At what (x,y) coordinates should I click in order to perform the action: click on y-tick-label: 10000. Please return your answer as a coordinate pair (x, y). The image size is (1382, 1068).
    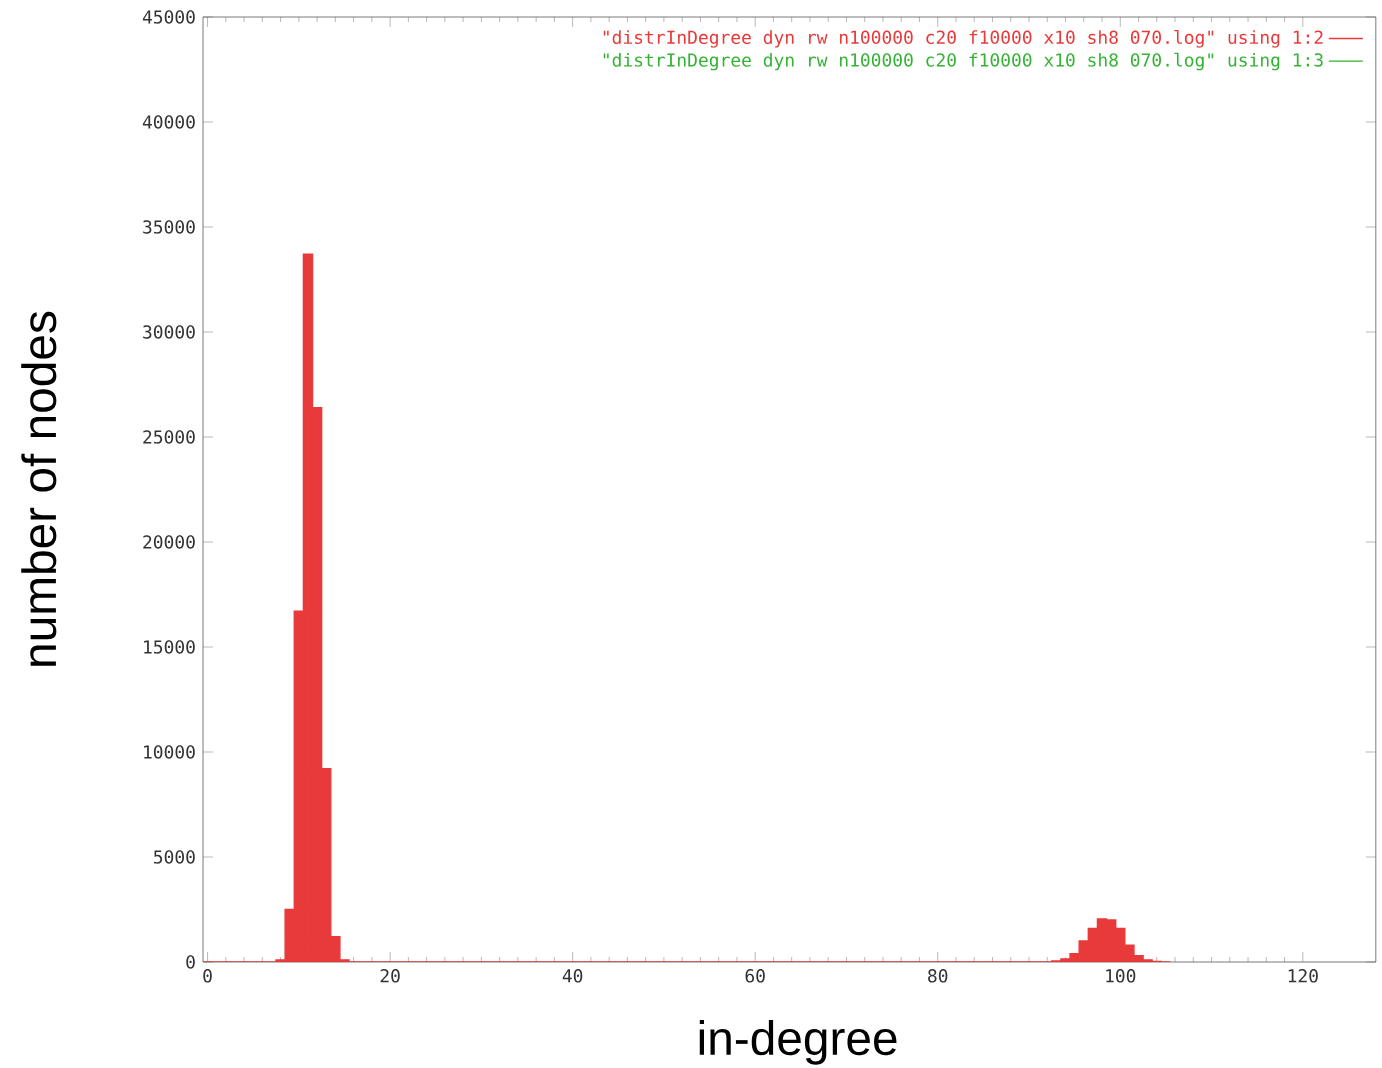
    Looking at the image, I should click on (169, 752).